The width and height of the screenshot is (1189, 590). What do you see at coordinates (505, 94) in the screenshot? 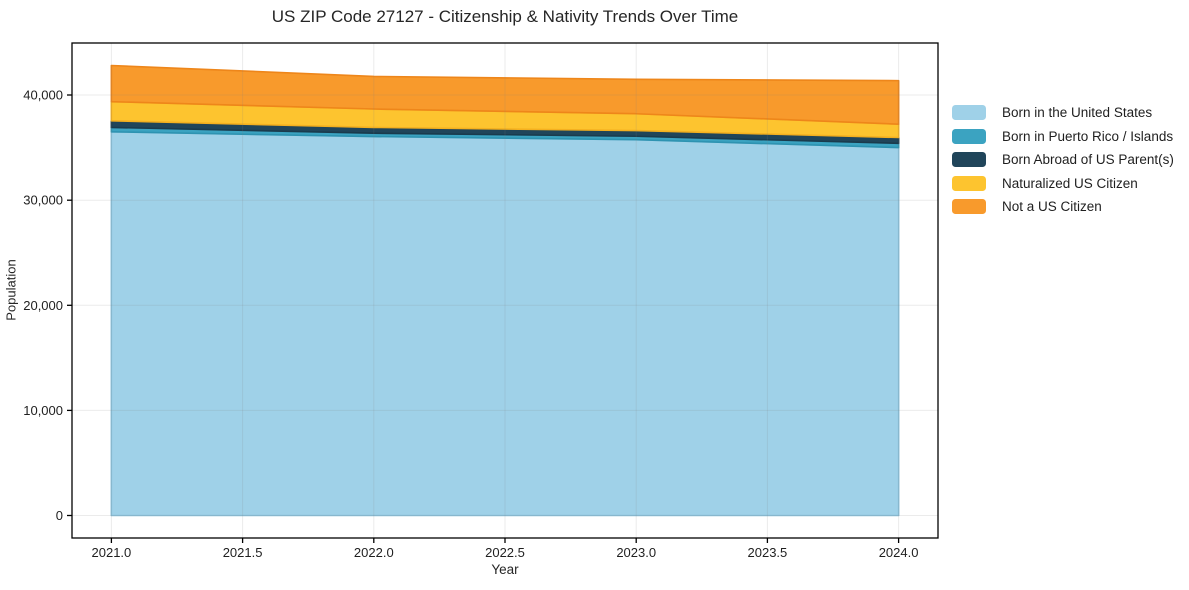
I see `area-not-a-us-citizen` at bounding box center [505, 94].